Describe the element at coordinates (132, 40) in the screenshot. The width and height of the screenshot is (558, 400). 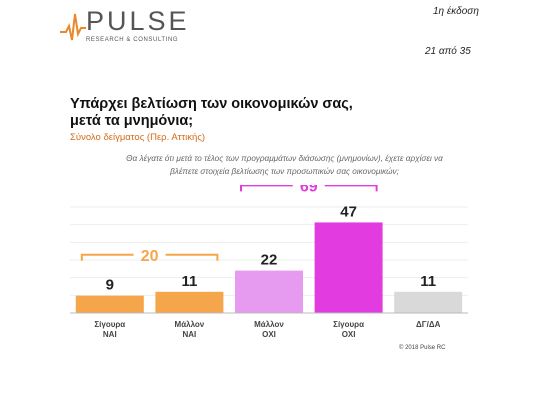
I see `brand-subtitle: RESEARCH & CONSULTING` at that location.